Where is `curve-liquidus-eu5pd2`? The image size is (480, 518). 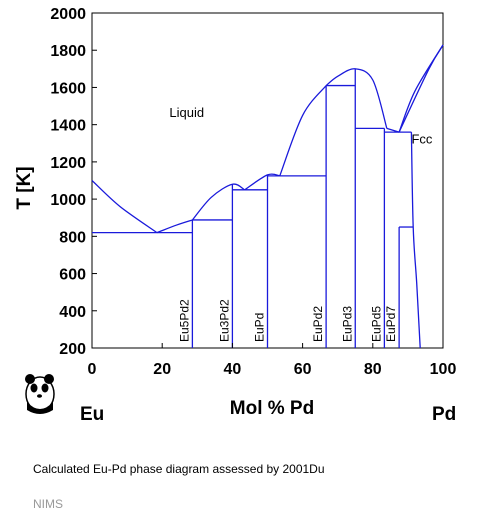
curve-liquidus-eu5pd2 is located at coordinates (174, 226).